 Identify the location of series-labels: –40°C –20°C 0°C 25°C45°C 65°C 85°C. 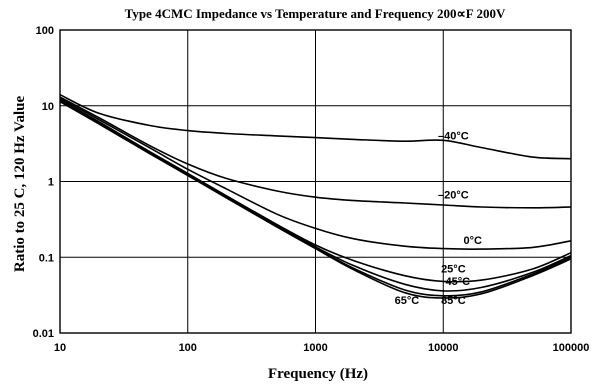
(438, 218).